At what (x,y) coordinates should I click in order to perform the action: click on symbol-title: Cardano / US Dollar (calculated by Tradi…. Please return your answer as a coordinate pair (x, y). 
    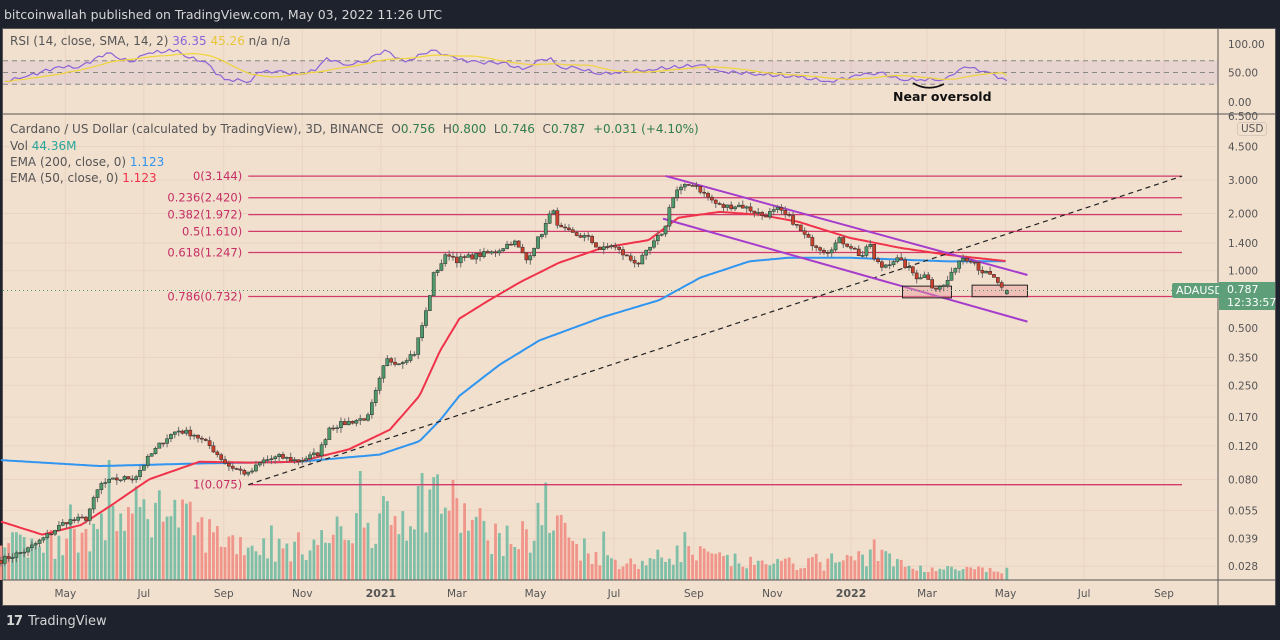
    Looking at the image, I should click on (197, 129).